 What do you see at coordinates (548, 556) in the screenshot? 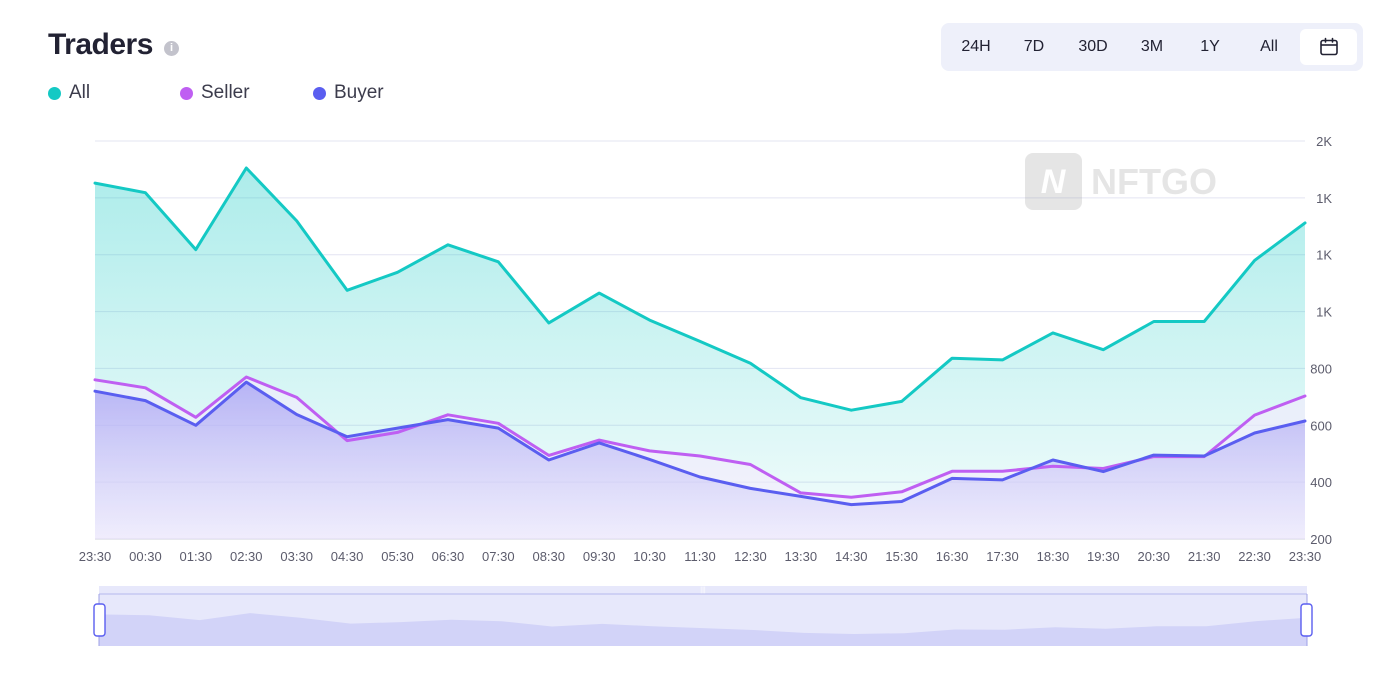
I see `x-tick-label: 08:30` at bounding box center [548, 556].